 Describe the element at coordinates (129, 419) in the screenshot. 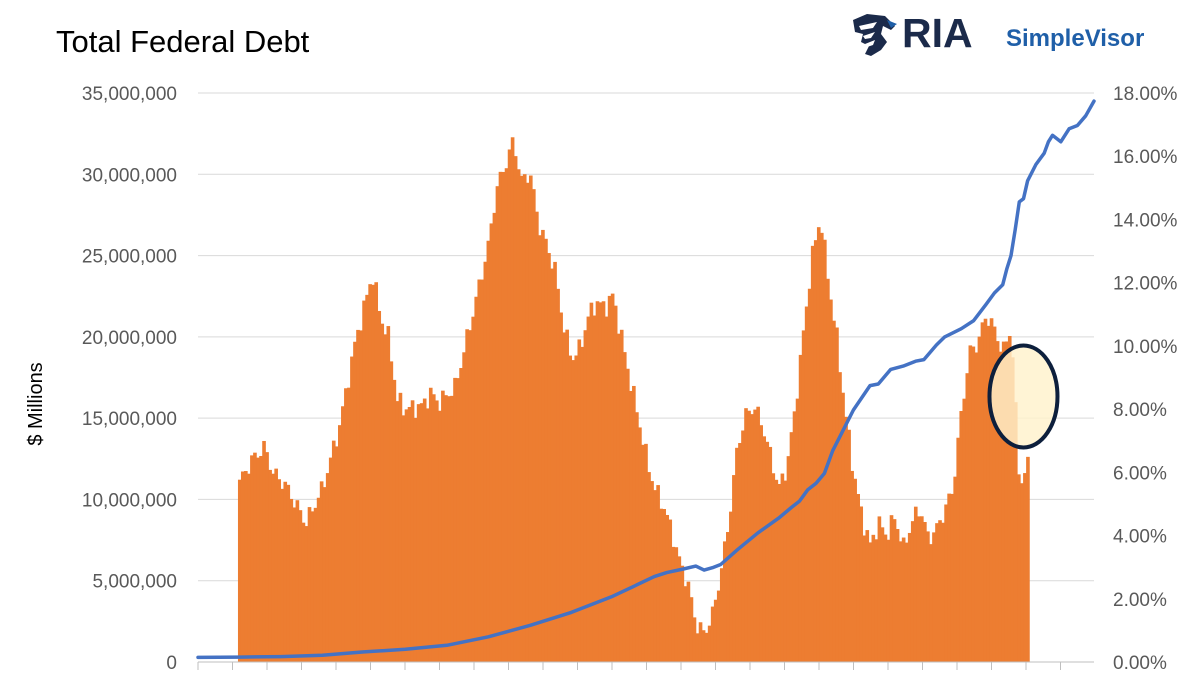

I see `left-tick-label: 15,000,000` at that location.